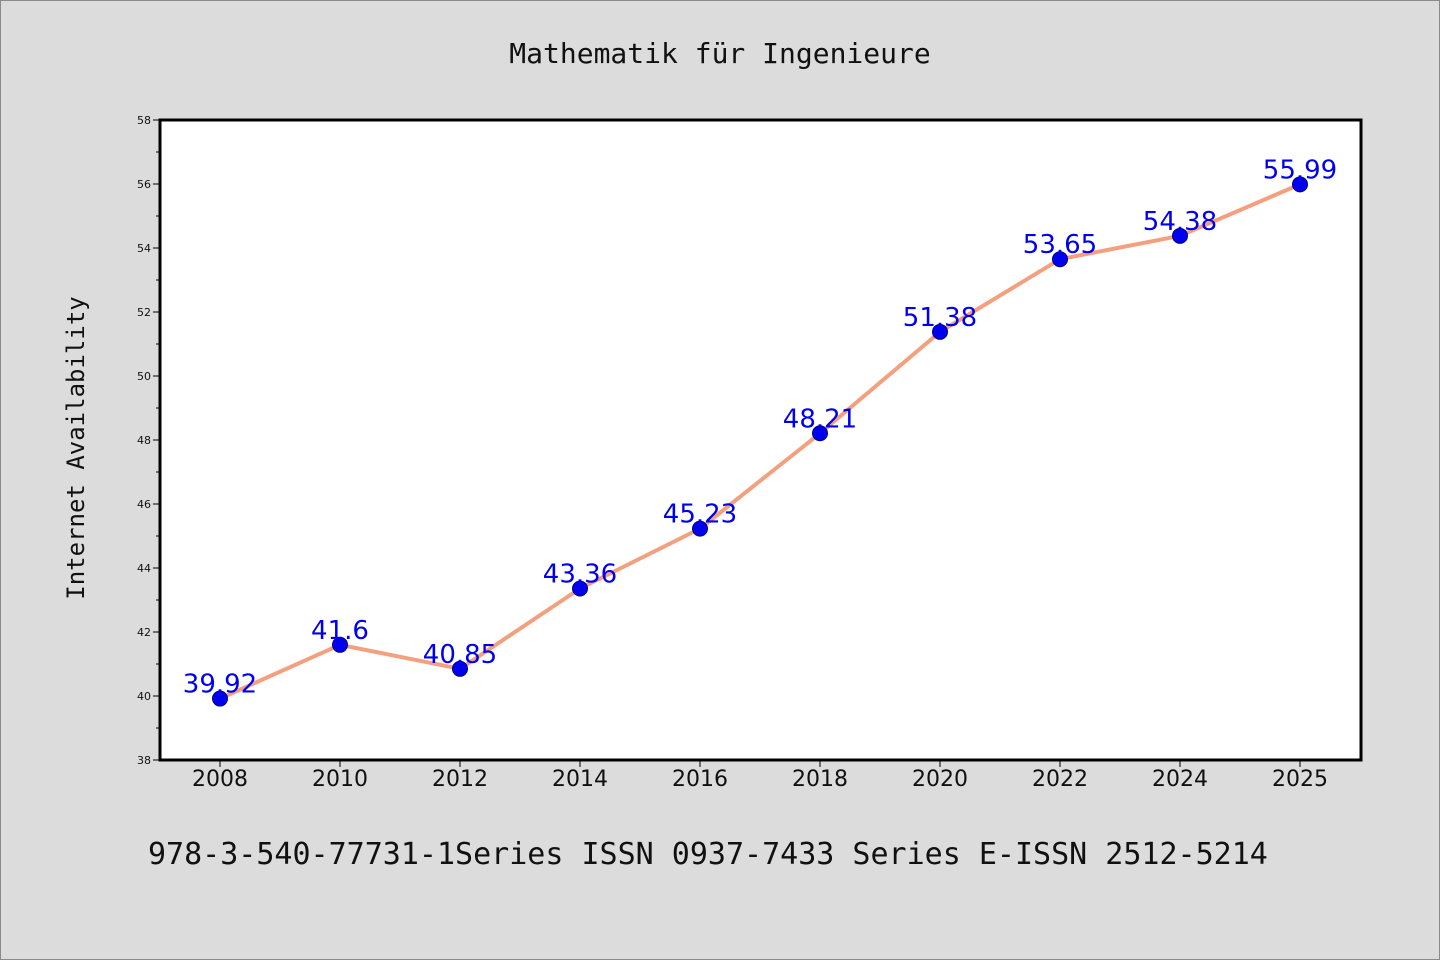 This screenshot has width=1440, height=960. Describe the element at coordinates (144, 632) in the screenshot. I see `y-tick-label: 42` at that location.